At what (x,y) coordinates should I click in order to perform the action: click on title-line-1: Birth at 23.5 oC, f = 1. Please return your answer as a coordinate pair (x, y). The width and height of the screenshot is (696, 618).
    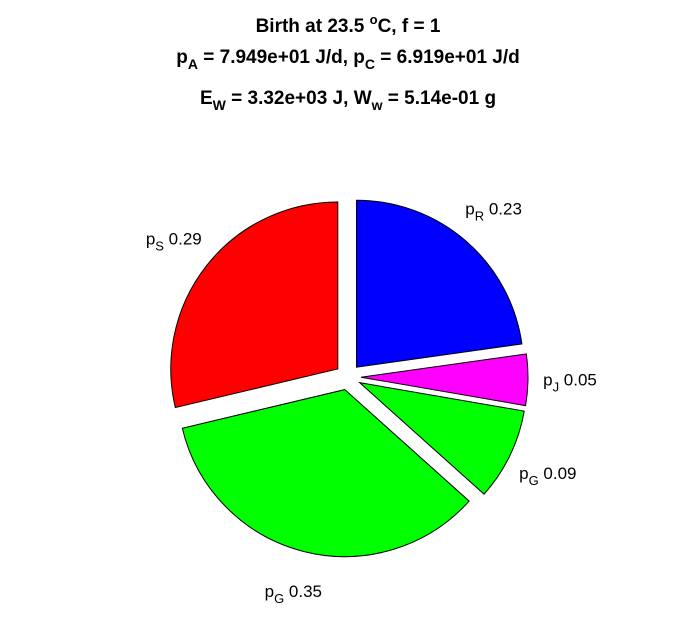
    Looking at the image, I should click on (348, 24).